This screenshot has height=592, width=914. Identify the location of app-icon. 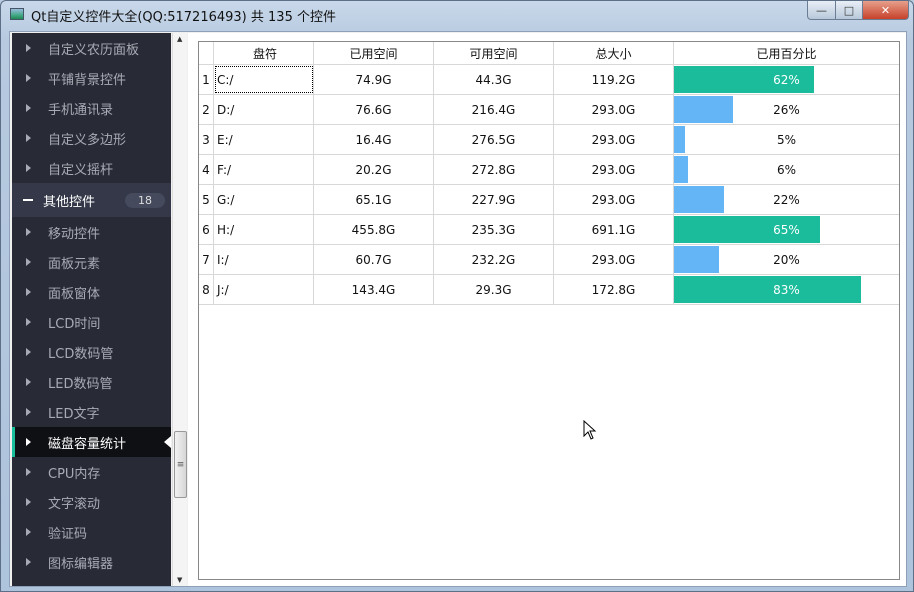
(17, 14).